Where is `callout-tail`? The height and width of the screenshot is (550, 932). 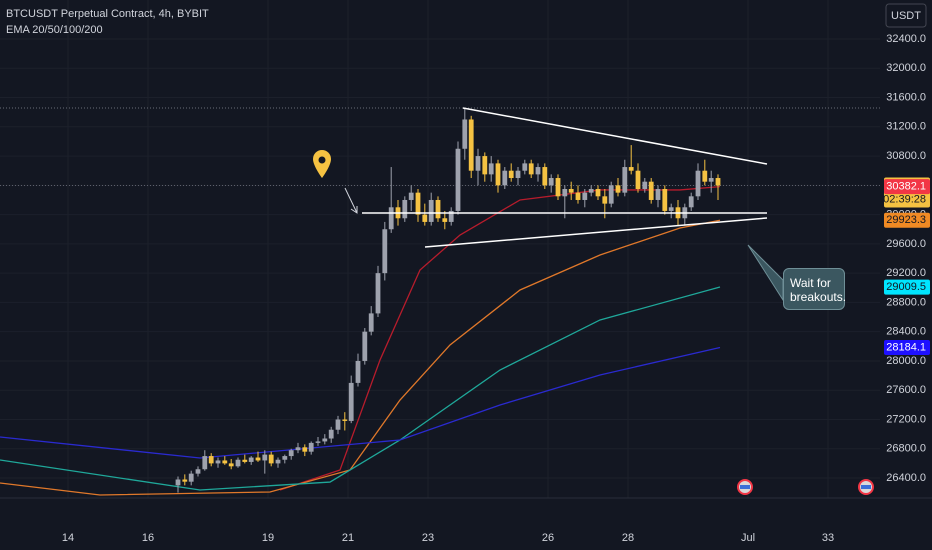
callout-tail is located at coordinates (765, 273).